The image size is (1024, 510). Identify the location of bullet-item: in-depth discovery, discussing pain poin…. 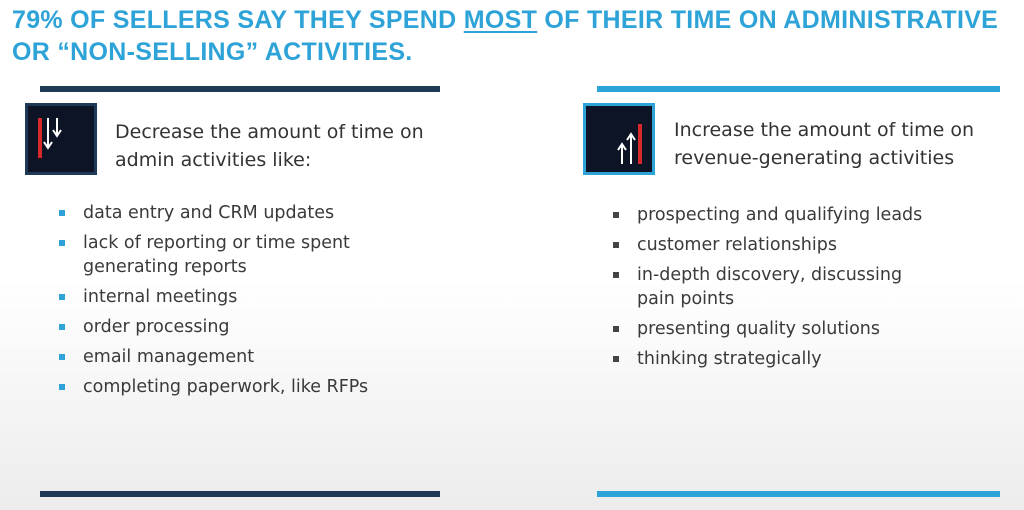
(775, 287).